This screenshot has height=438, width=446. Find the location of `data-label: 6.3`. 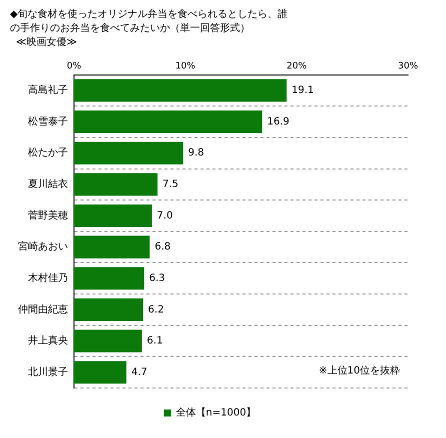

data-label: 6.3 is located at coordinates (157, 278).